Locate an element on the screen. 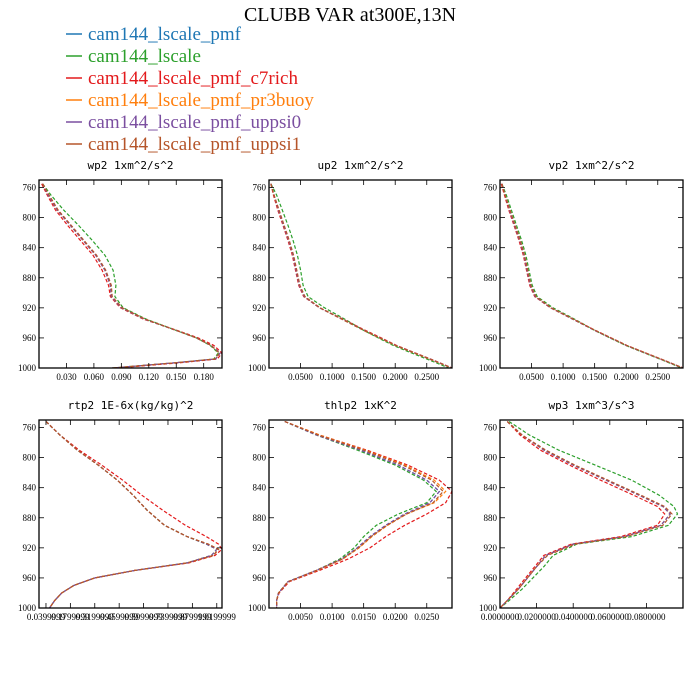 The width and height of the screenshot is (700, 700). legend-label: cam144_lscale is located at coordinates (144, 56).